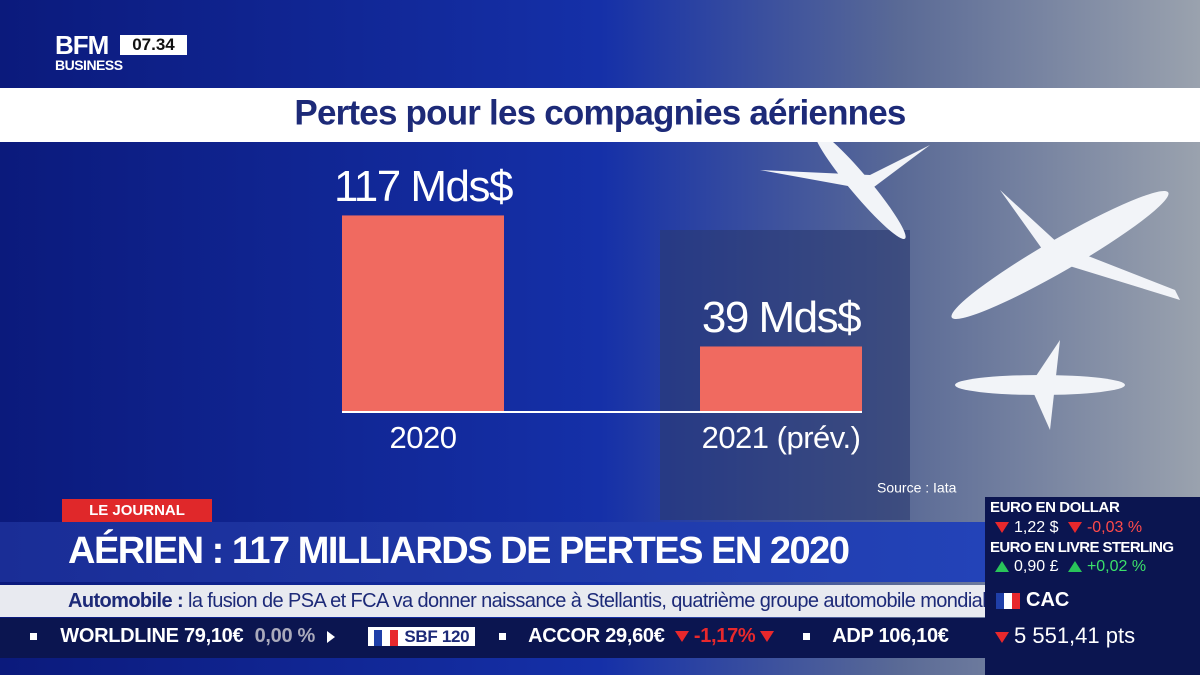 This screenshot has width=1200, height=675. What do you see at coordinates (635, 636) in the screenshot?
I see `stock-price: 29,60€` at bounding box center [635, 636].